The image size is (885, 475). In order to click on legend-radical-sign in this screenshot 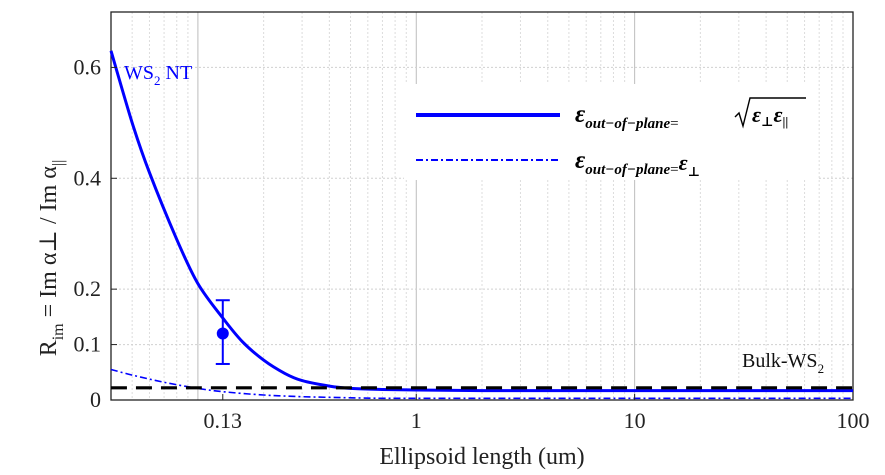, I will do `click(770, 113)`.